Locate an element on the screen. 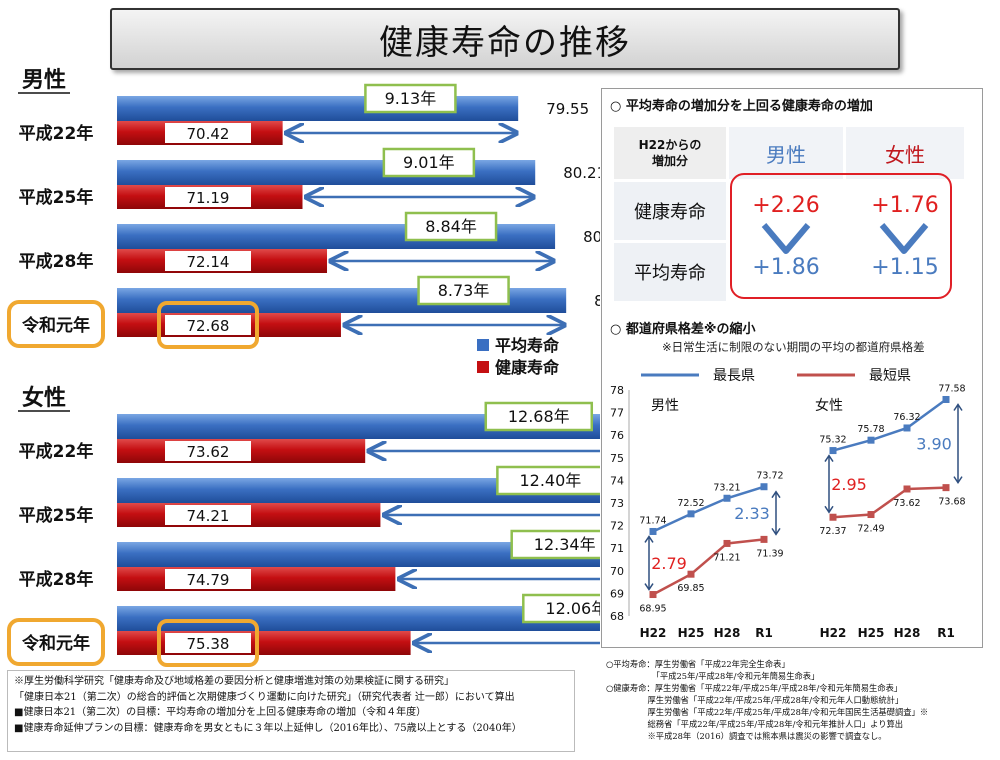  panel-label-0: 男性 is located at coordinates (665, 406).